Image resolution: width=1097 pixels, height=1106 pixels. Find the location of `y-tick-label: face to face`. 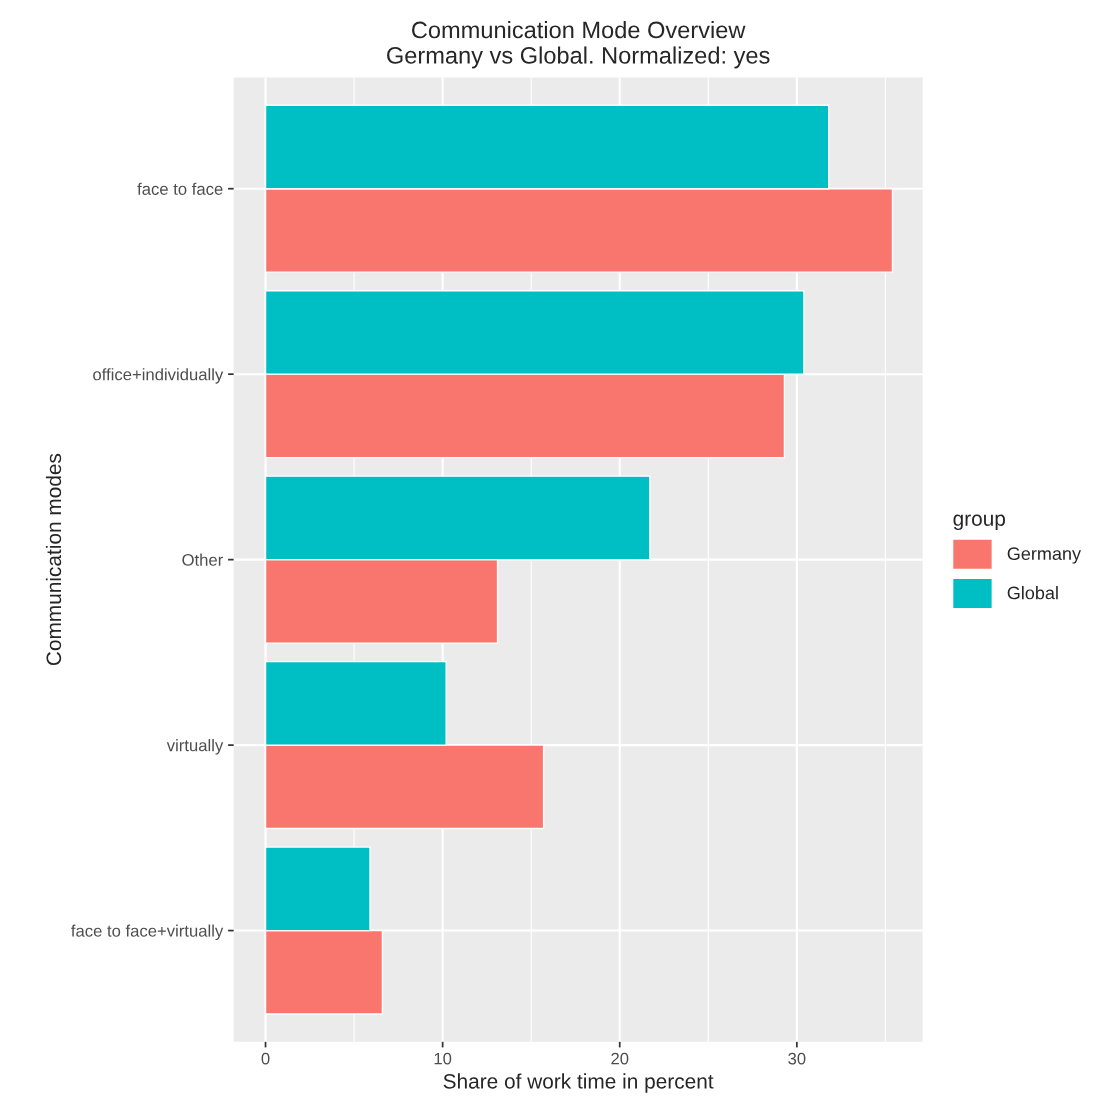

y-tick-label: face to face is located at coordinates (180, 188).